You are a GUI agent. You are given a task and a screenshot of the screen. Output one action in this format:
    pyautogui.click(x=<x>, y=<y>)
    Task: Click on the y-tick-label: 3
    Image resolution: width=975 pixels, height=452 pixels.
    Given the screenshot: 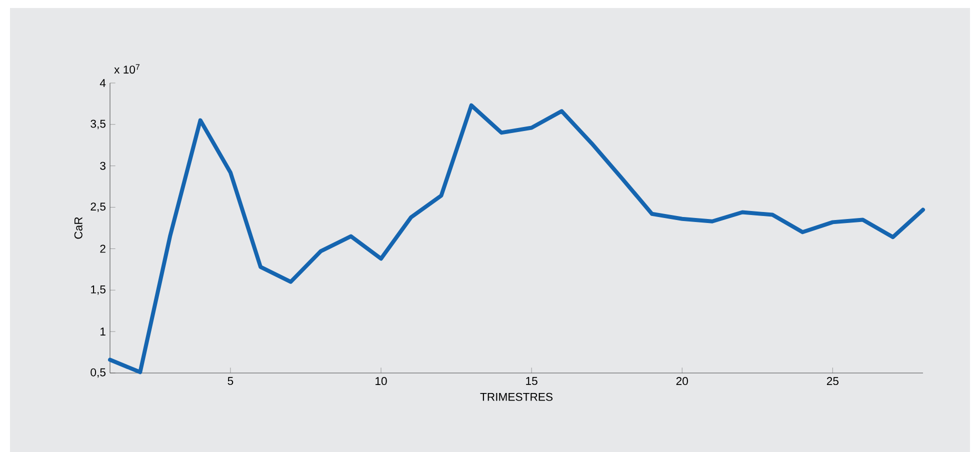 What is the action you would take?
    pyautogui.click(x=103, y=166)
    